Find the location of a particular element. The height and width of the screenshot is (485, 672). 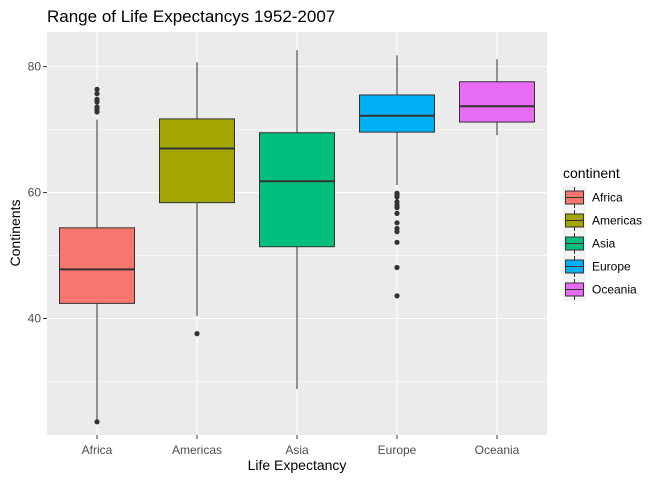

legend-item-africa: Africa is located at coordinates (593, 197).